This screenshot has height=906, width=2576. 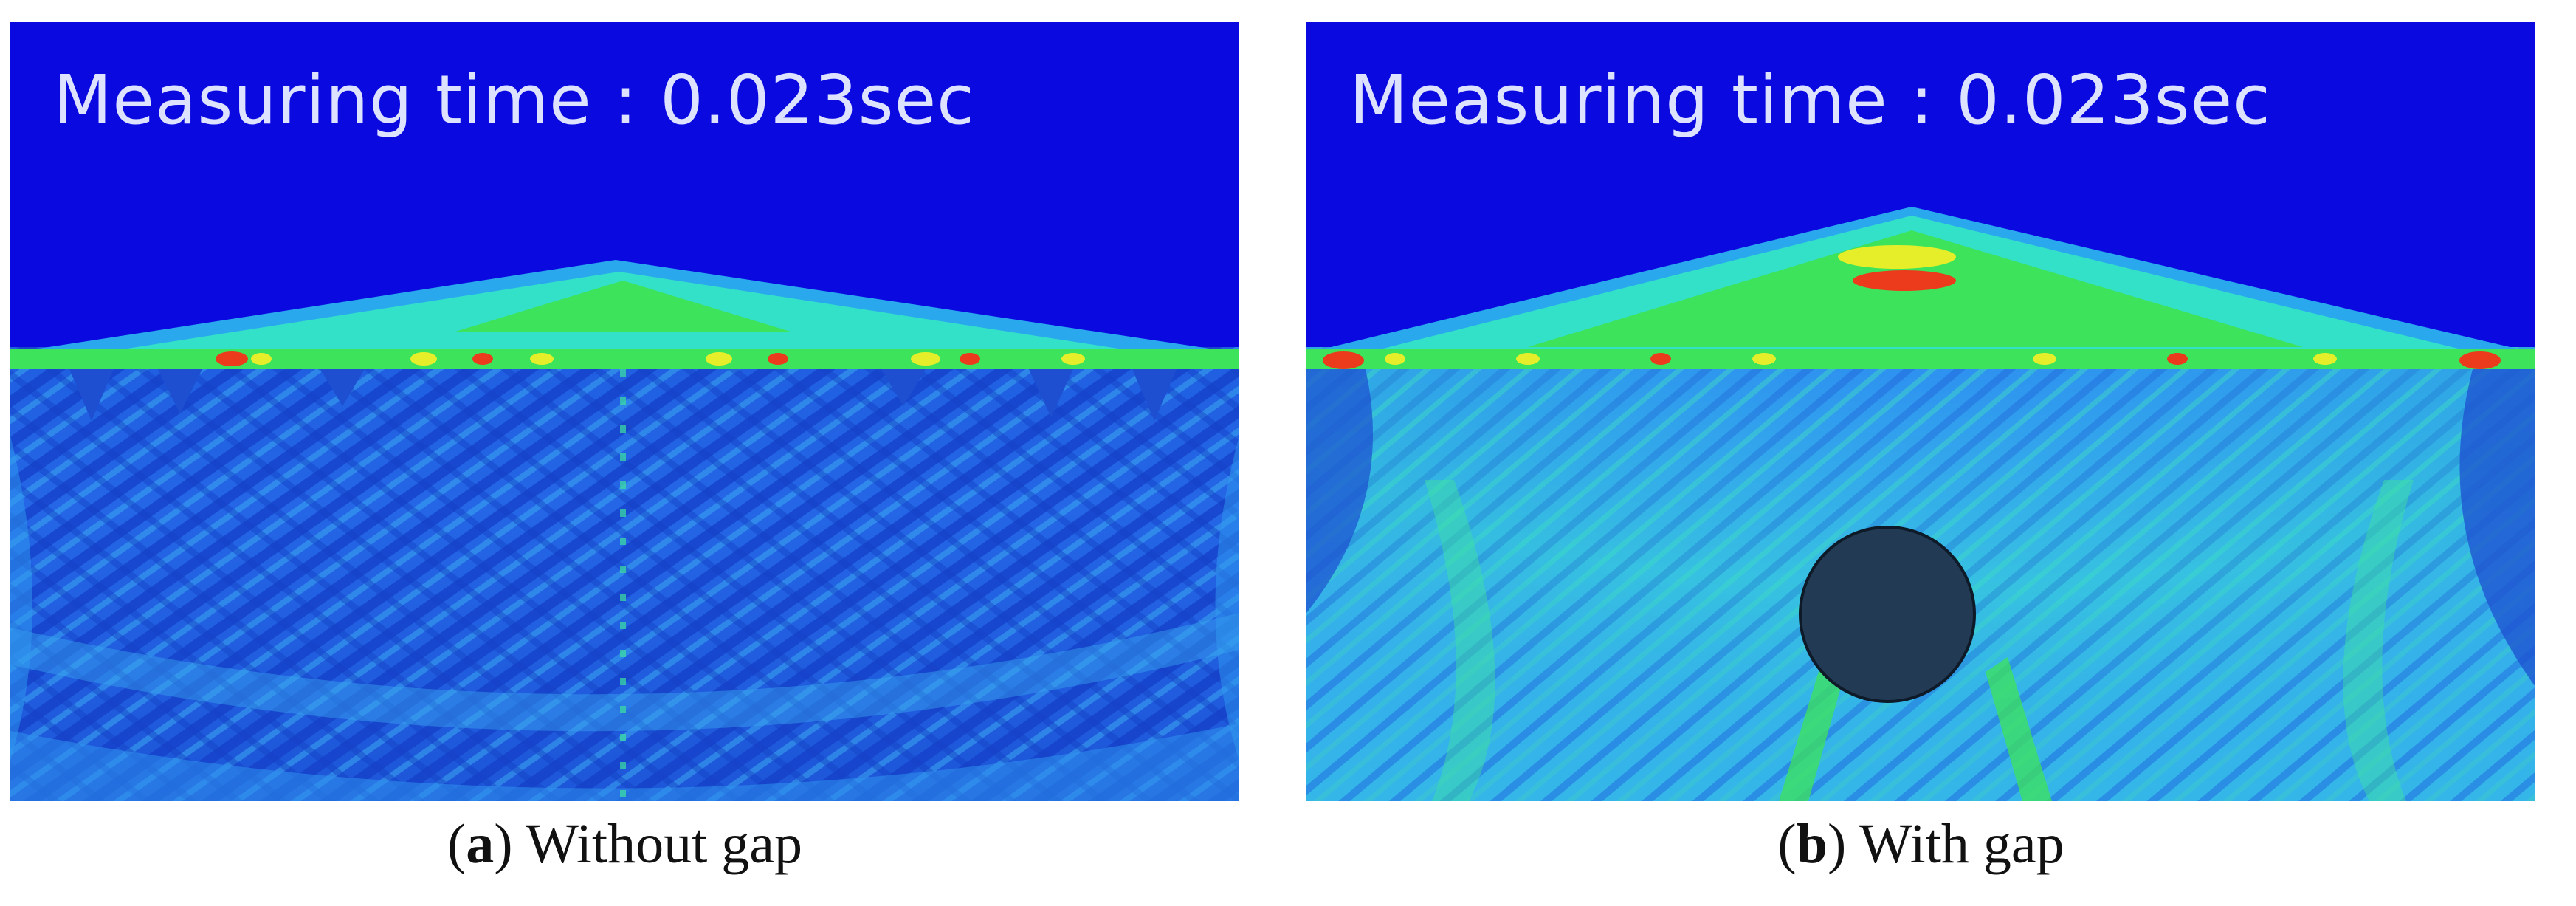 I want to click on bow-wave-core, so click(x=623, y=306).